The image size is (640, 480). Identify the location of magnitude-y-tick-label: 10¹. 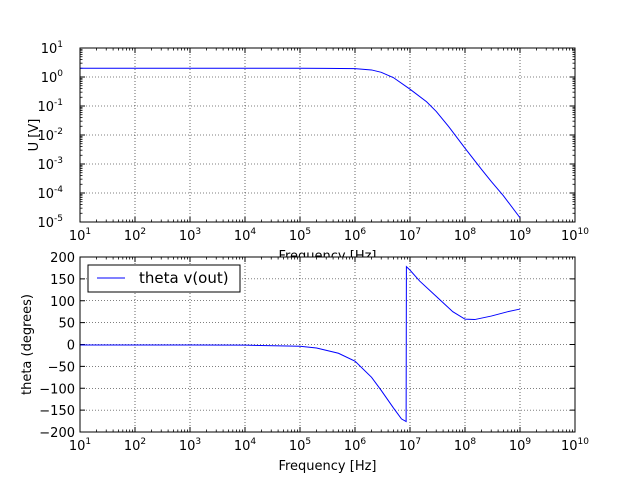
(52, 48).